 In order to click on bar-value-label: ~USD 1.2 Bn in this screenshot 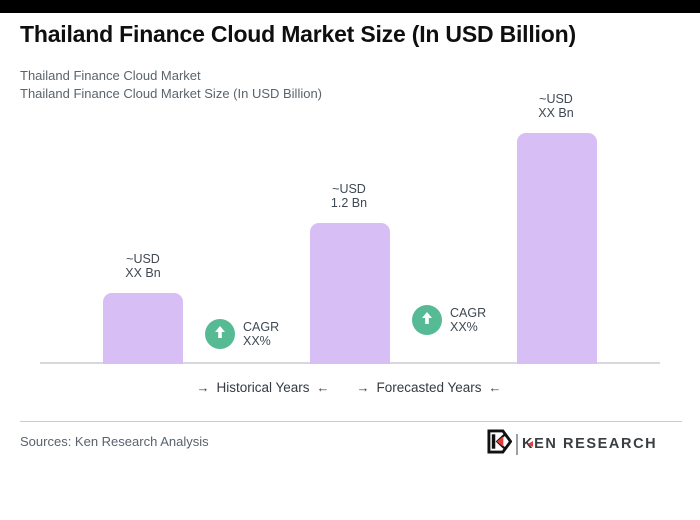, I will do `click(349, 196)`.